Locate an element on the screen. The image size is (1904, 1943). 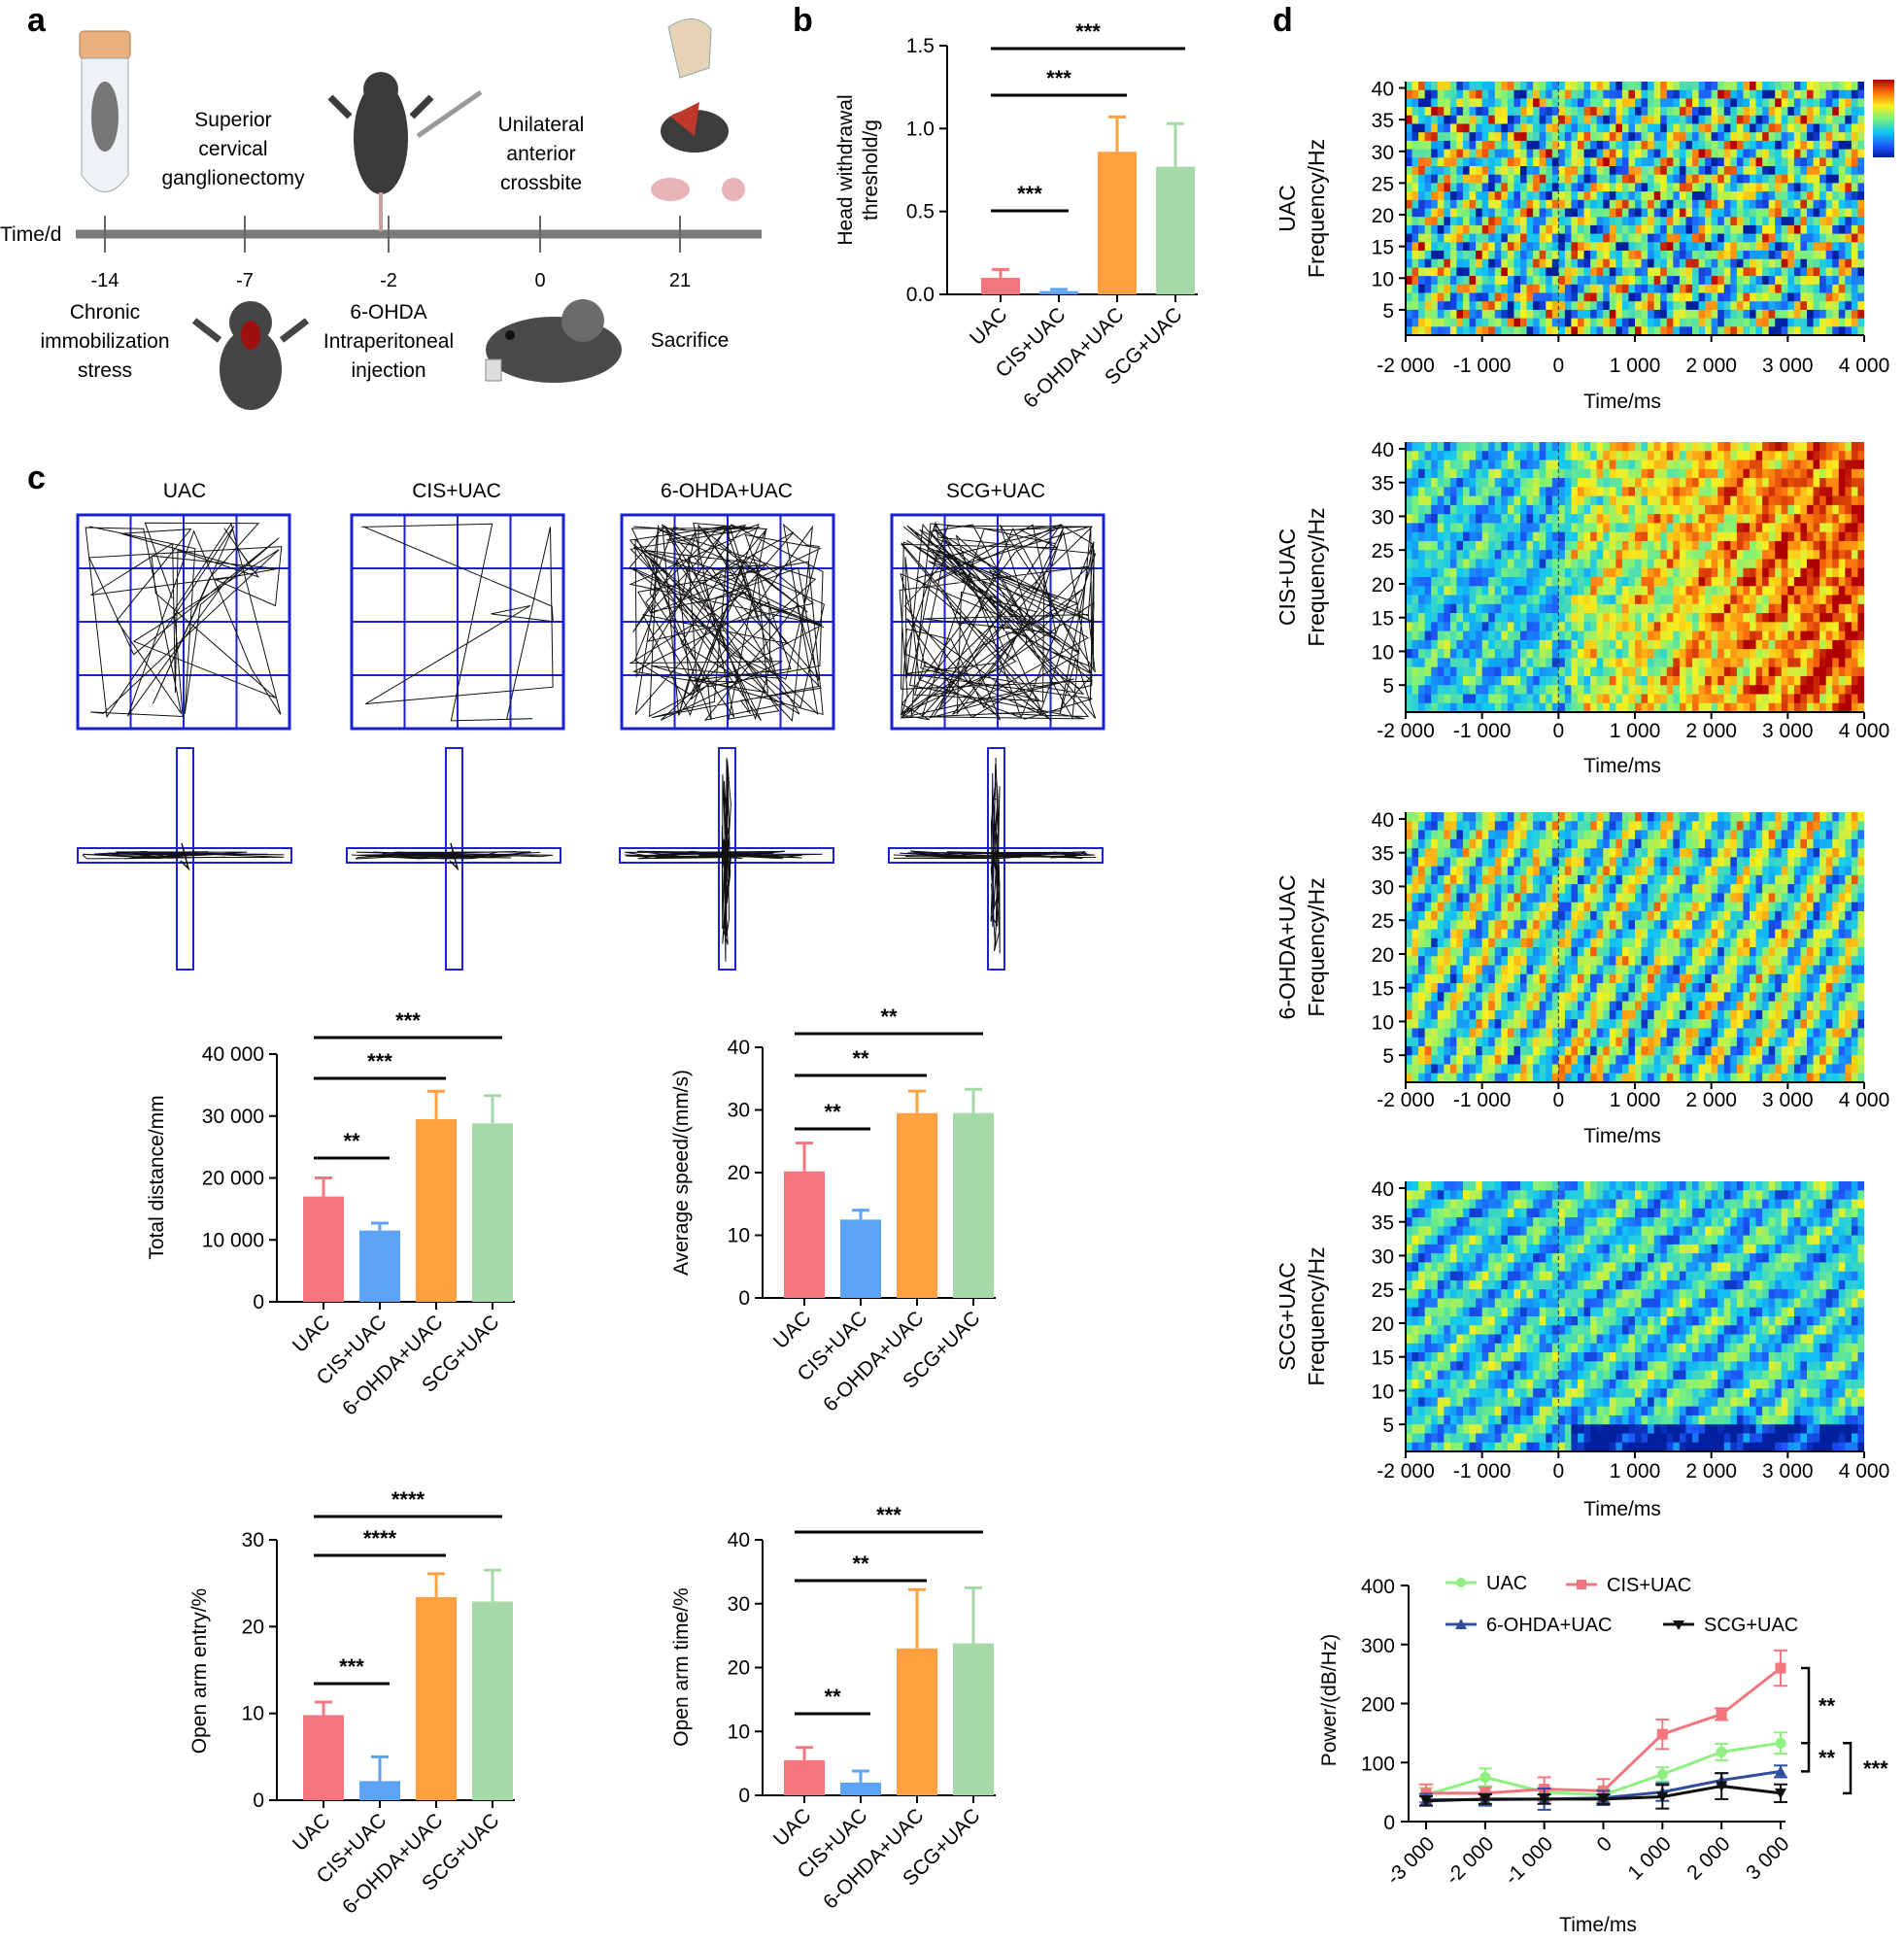
plus-maze-trace-open is located at coordinates (185, 857).